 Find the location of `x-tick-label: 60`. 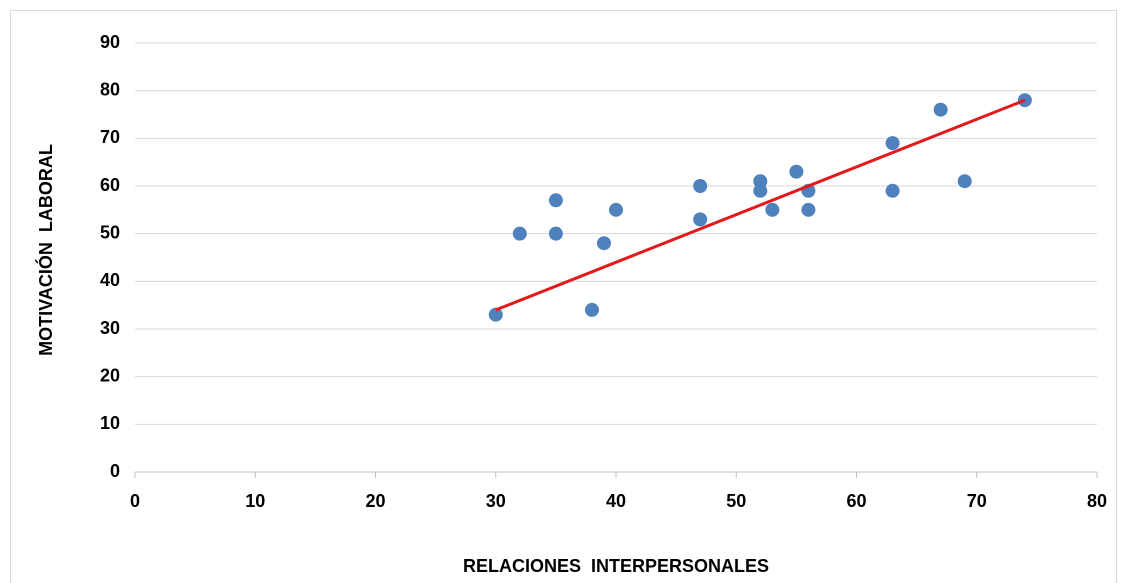

x-tick-label: 60 is located at coordinates (856, 501).